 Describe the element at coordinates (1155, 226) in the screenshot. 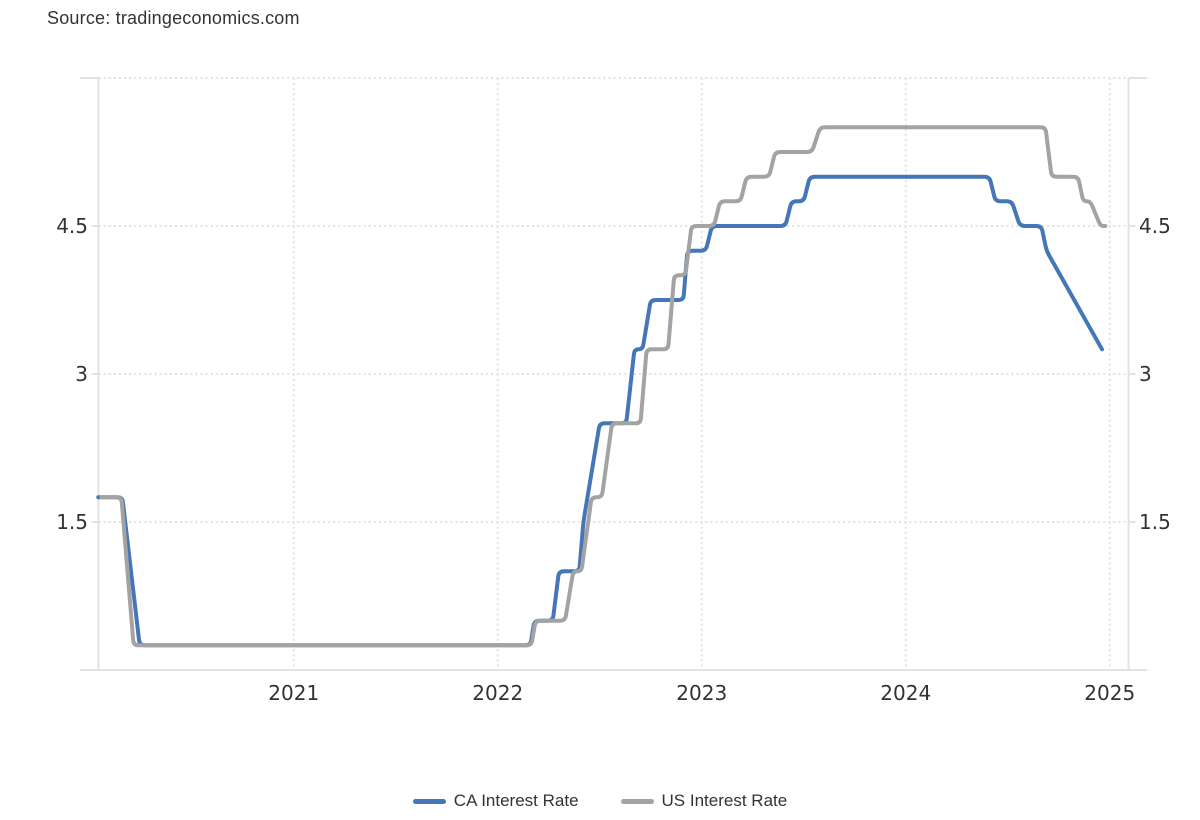

I see `y-axis-label-right: 4.5` at that location.